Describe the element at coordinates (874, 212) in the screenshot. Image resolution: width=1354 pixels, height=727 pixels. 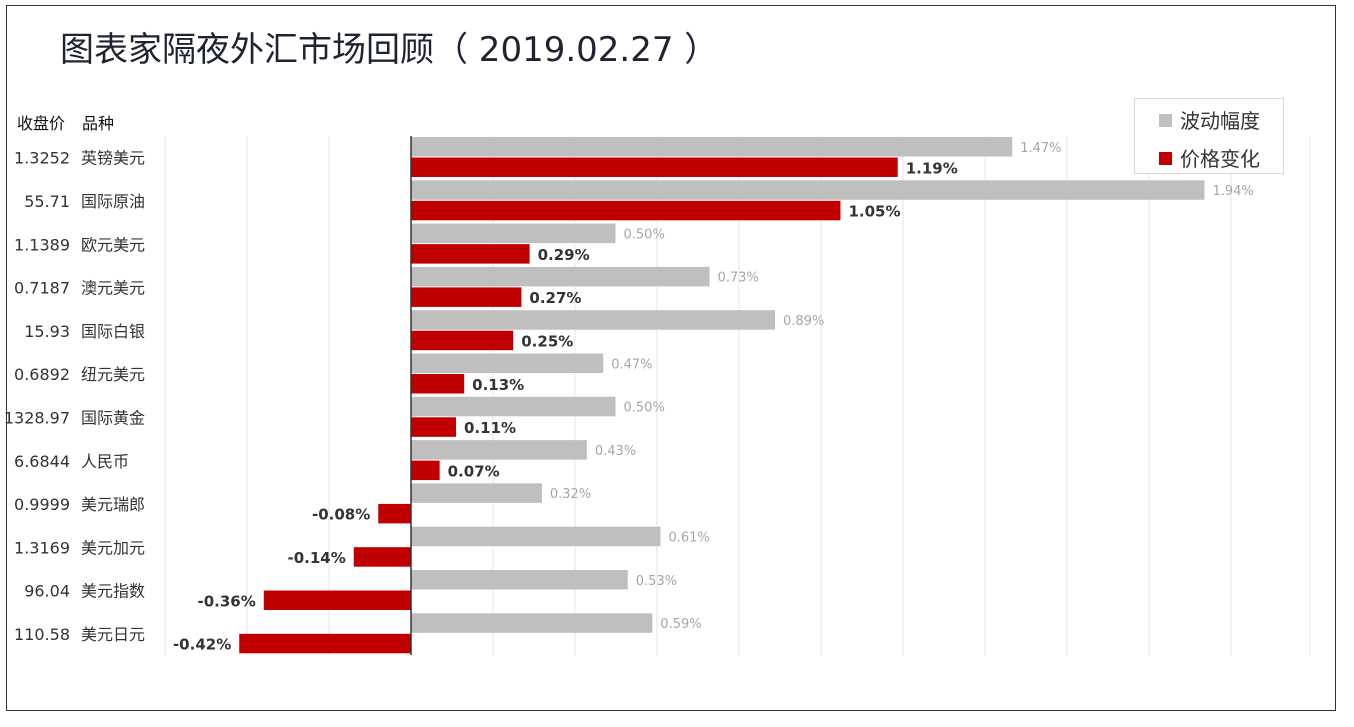
I see `data-label-price-change: 1.05%` at that location.